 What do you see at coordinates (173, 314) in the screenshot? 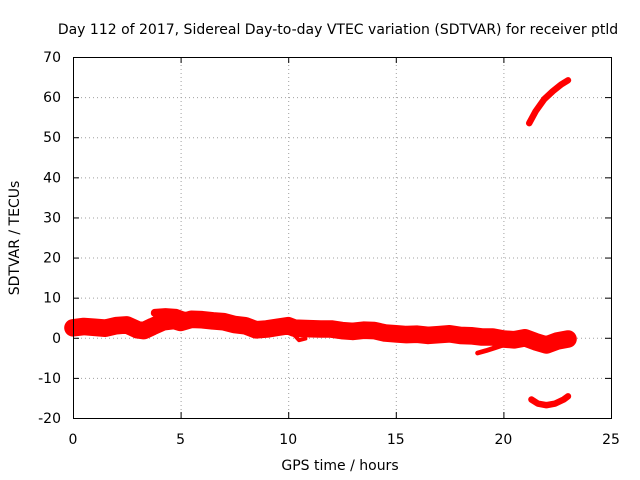
I see `series-upper-shelf` at bounding box center [173, 314].